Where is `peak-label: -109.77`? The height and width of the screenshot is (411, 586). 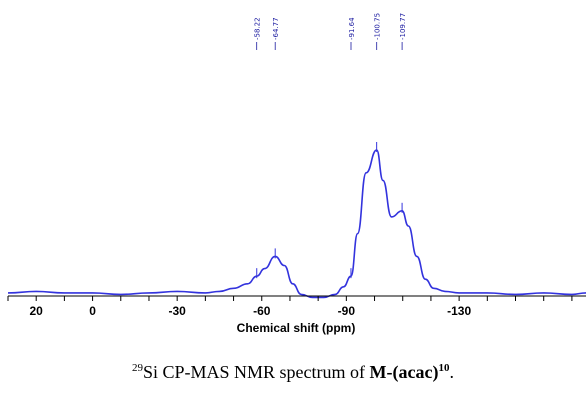
peak-label: -109.77 is located at coordinates (403, 31).